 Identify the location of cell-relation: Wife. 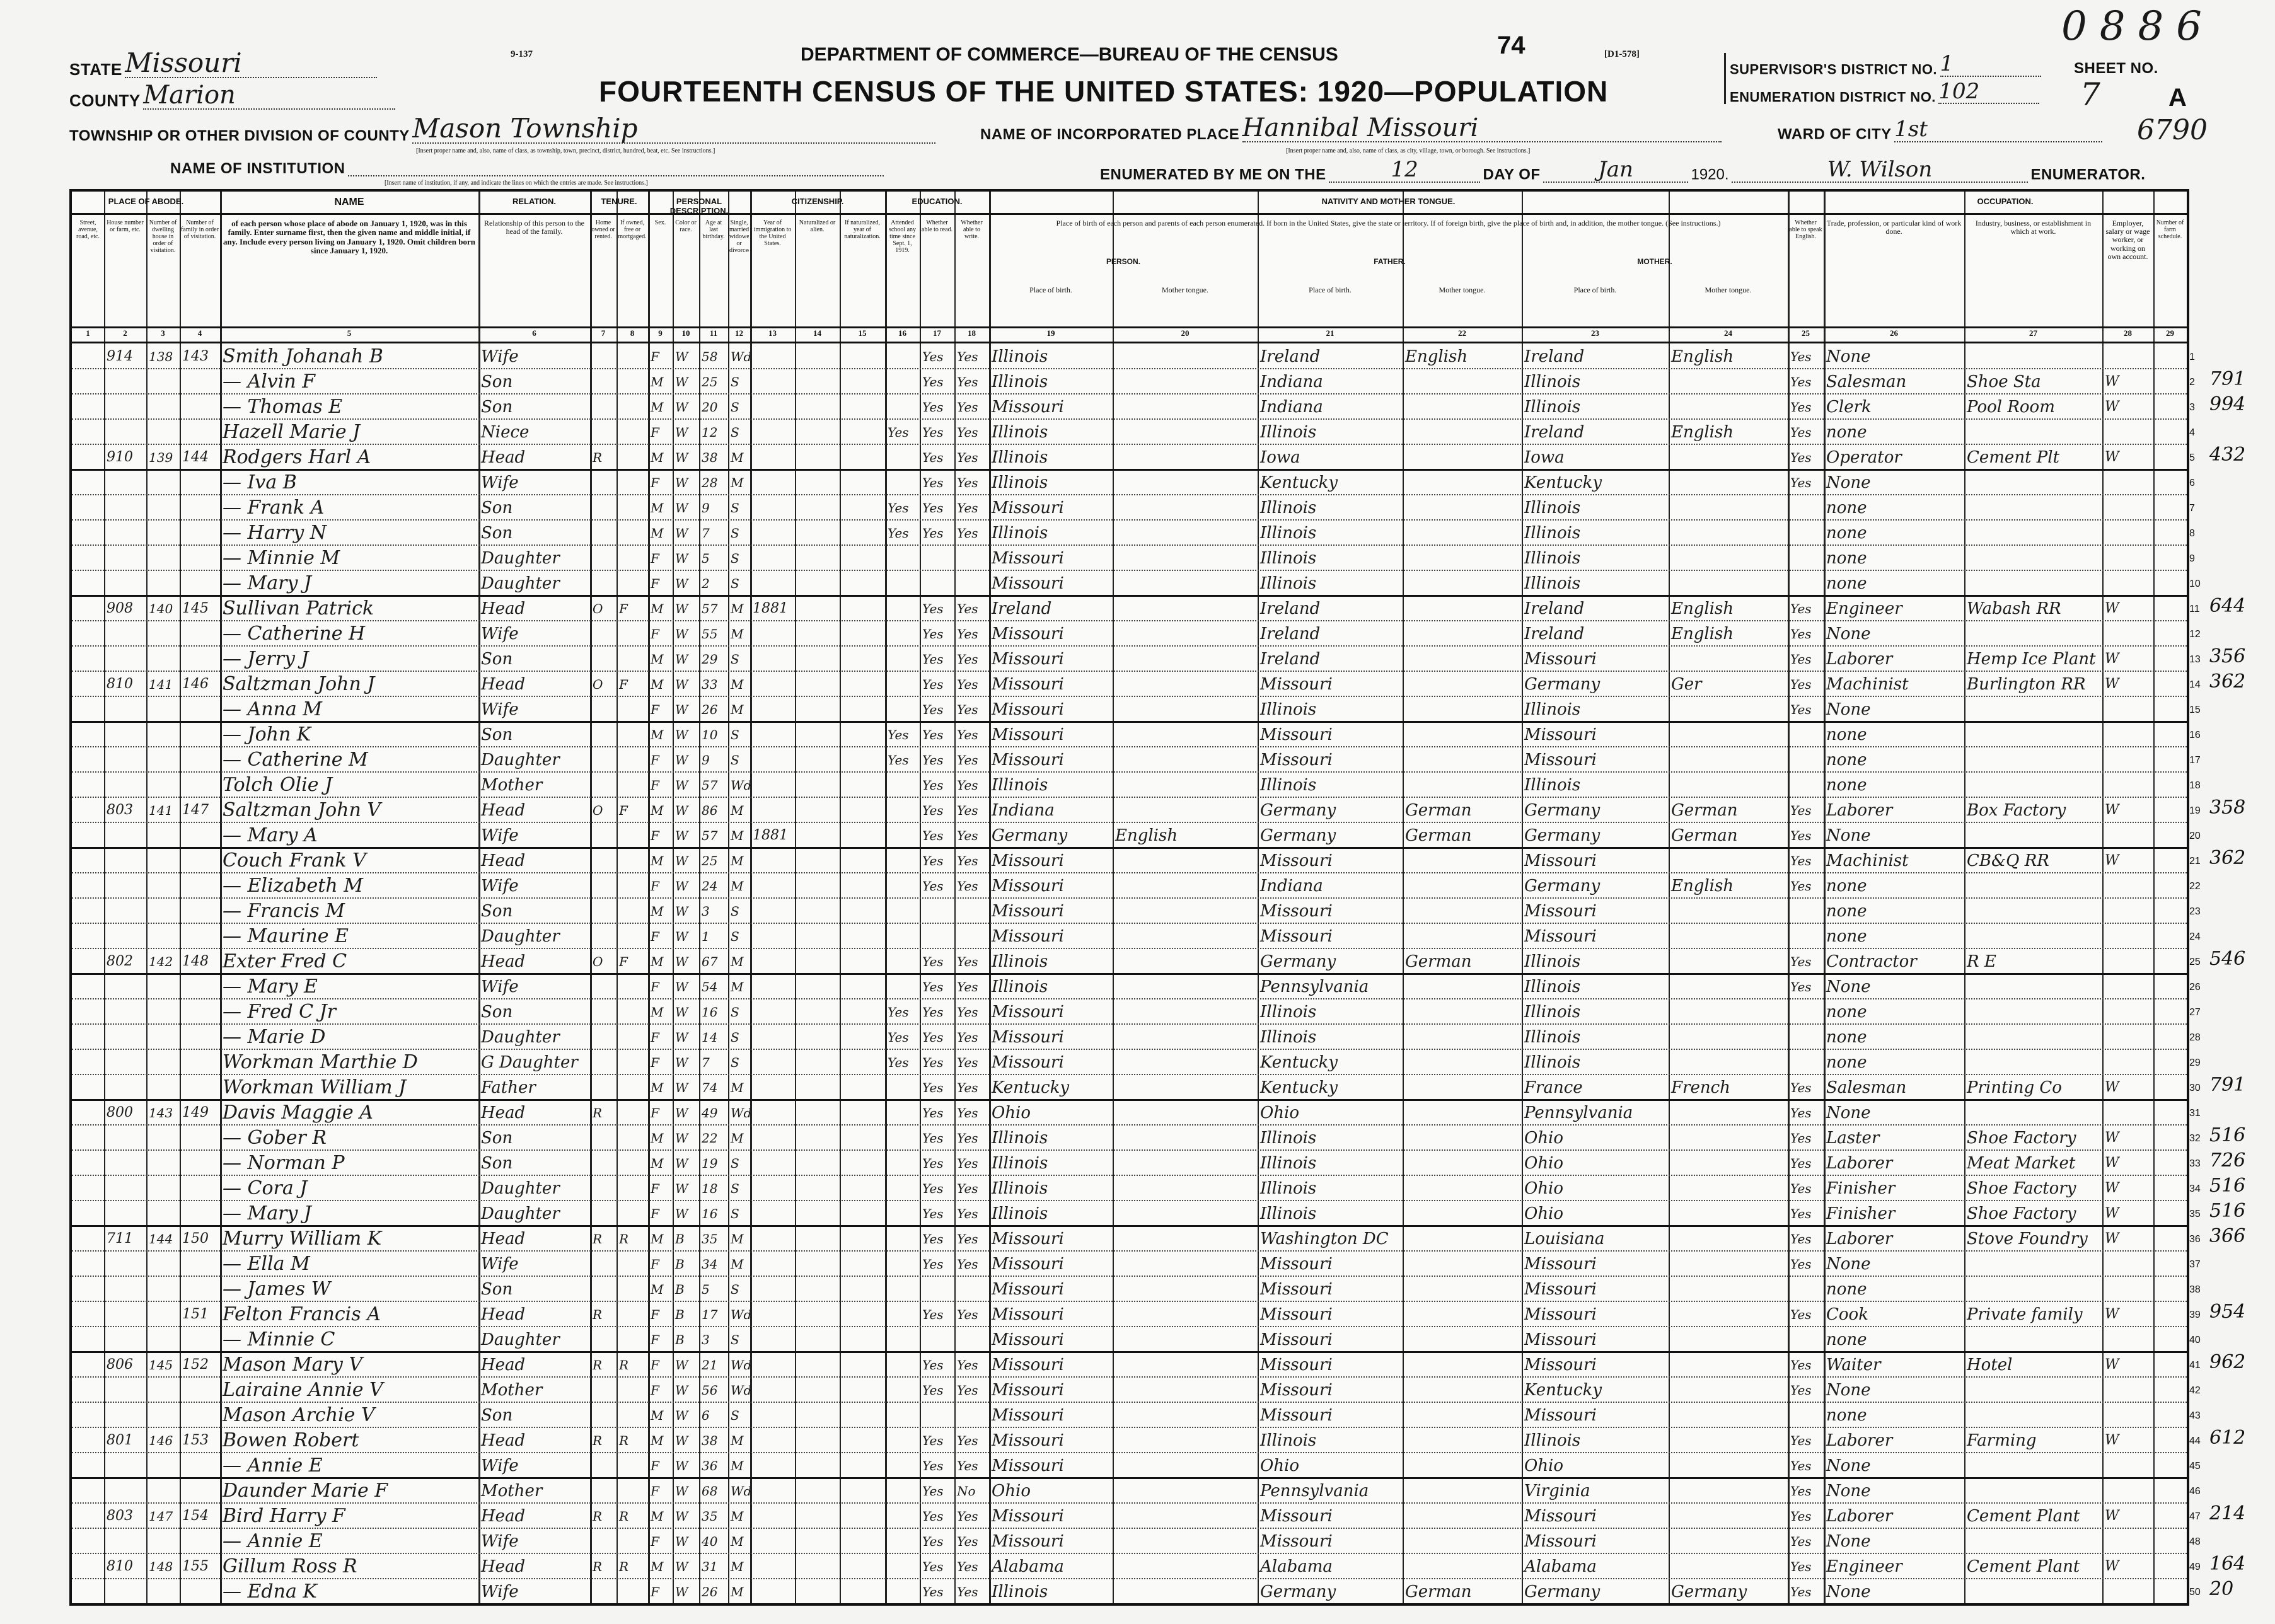
(500, 634).